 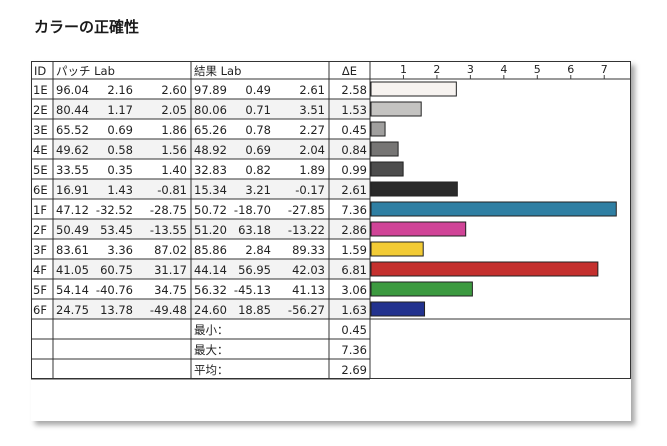 I want to click on cell-result-a: -18.70, so click(x=252, y=210).